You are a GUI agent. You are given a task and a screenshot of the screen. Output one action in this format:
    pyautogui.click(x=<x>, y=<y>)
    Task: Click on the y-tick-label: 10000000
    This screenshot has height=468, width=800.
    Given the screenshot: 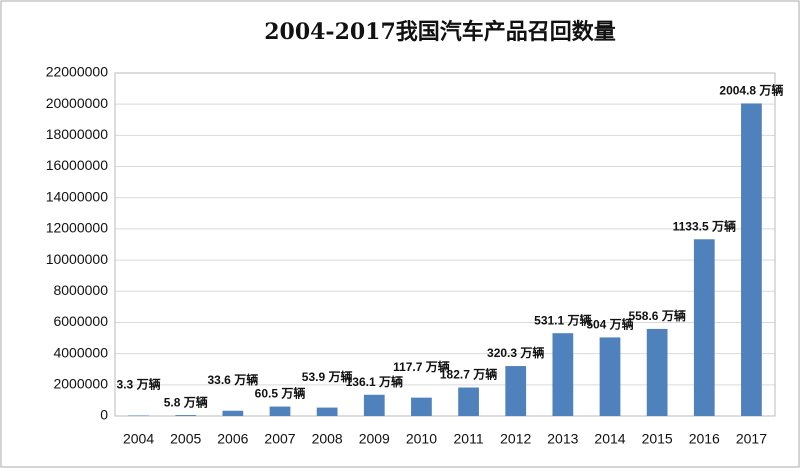 What is the action you would take?
    pyautogui.click(x=77, y=259)
    